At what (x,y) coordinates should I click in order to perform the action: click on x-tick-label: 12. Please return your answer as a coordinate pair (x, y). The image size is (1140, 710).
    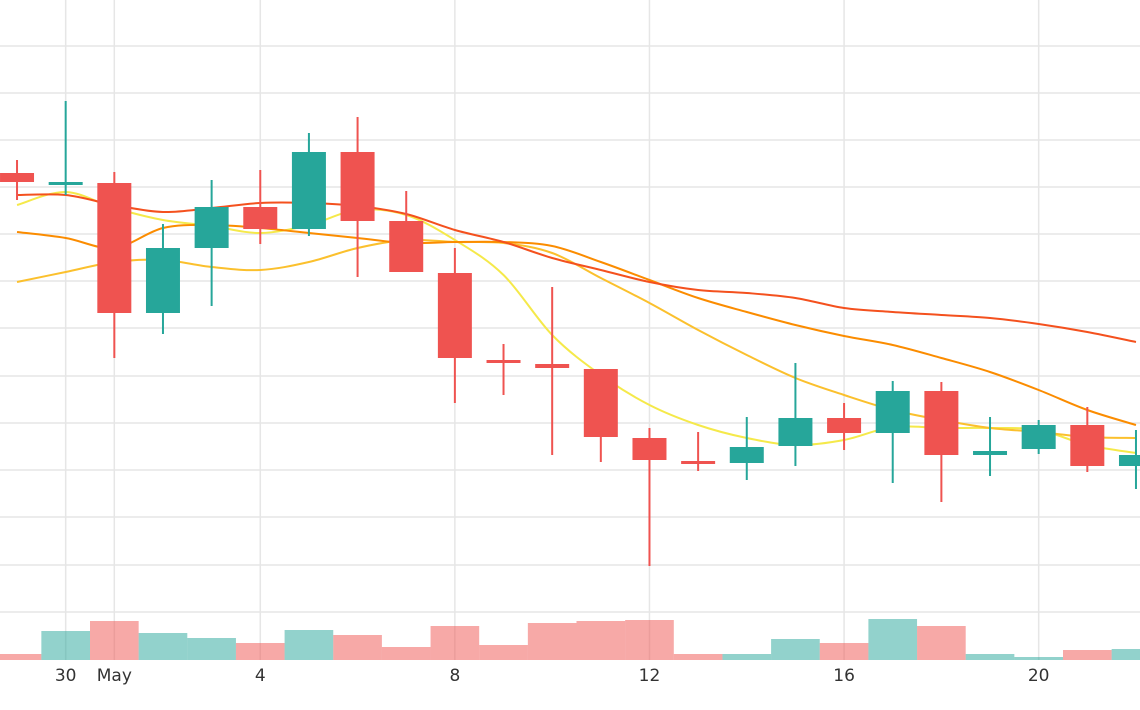
    Looking at the image, I should click on (650, 676).